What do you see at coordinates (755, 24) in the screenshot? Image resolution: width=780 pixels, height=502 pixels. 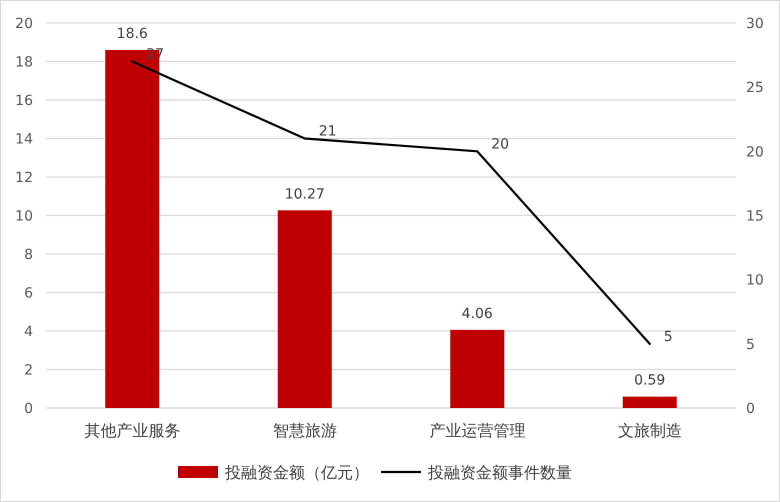 I see `y2-tick-label: 30` at bounding box center [755, 24].